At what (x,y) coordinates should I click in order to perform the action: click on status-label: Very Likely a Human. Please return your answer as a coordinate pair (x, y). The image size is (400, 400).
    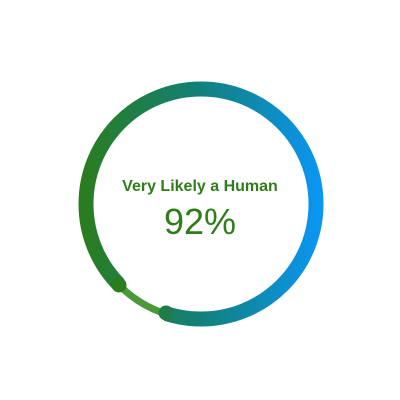
    Looking at the image, I should click on (200, 186).